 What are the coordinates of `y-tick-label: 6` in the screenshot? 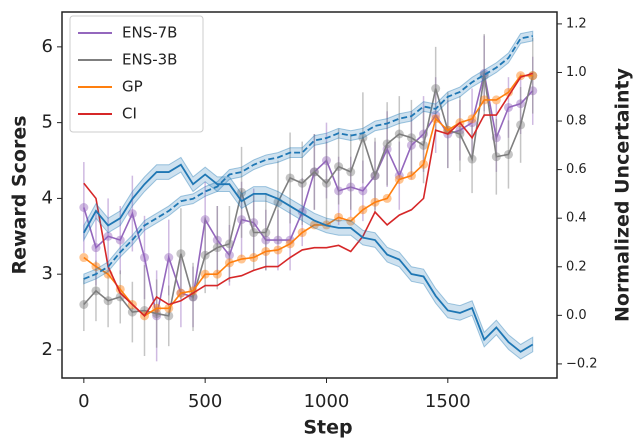 It's located at (47, 46).